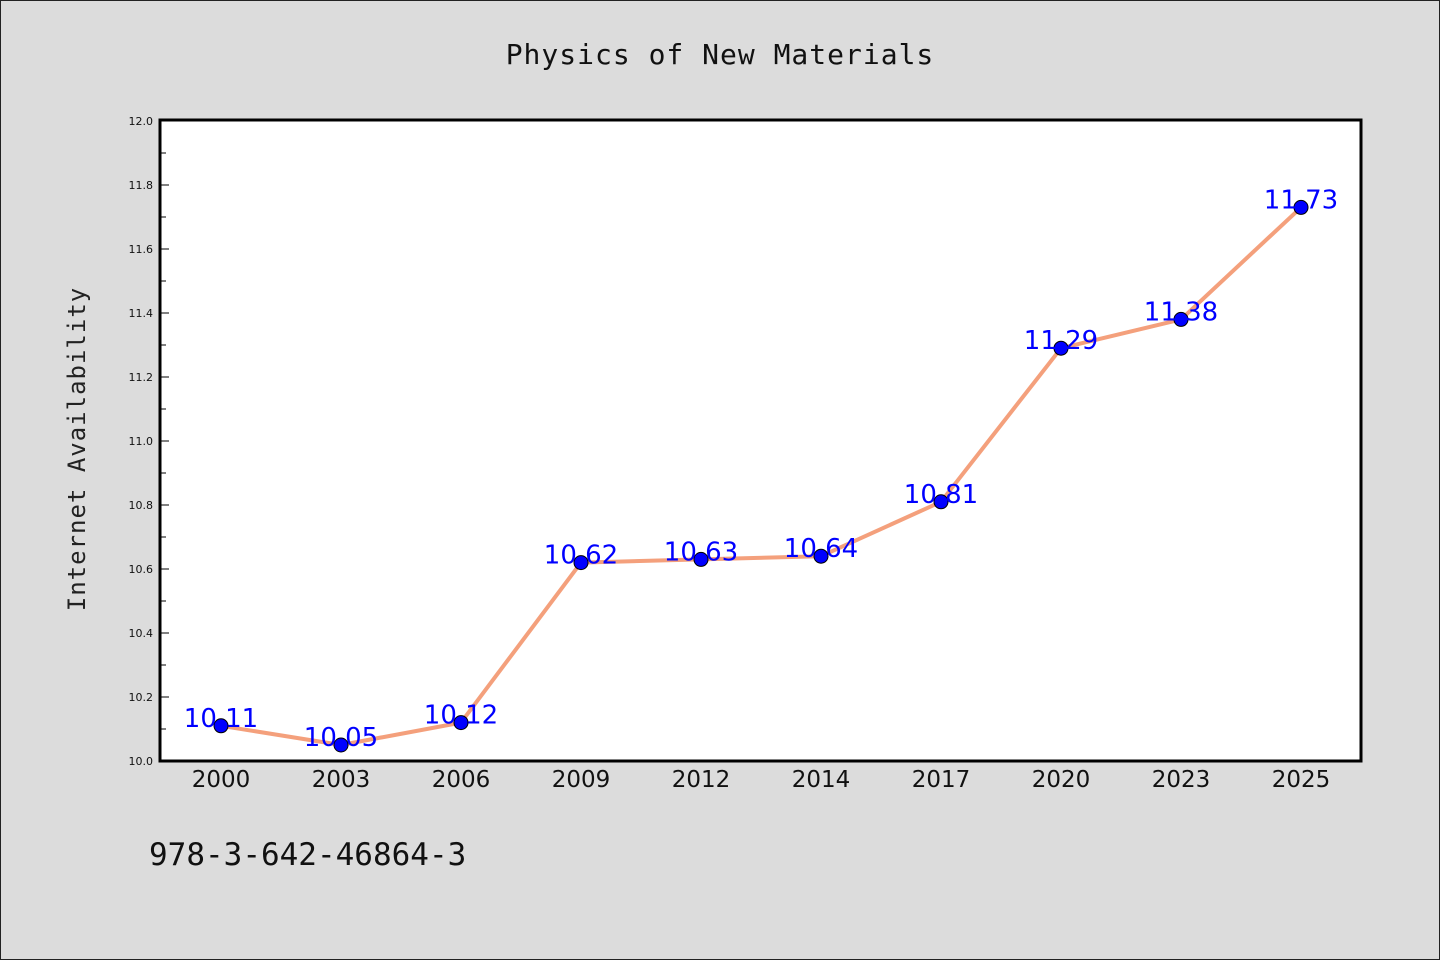 The width and height of the screenshot is (1440, 960). I want to click on x-tick-label: 2023, so click(1181, 780).